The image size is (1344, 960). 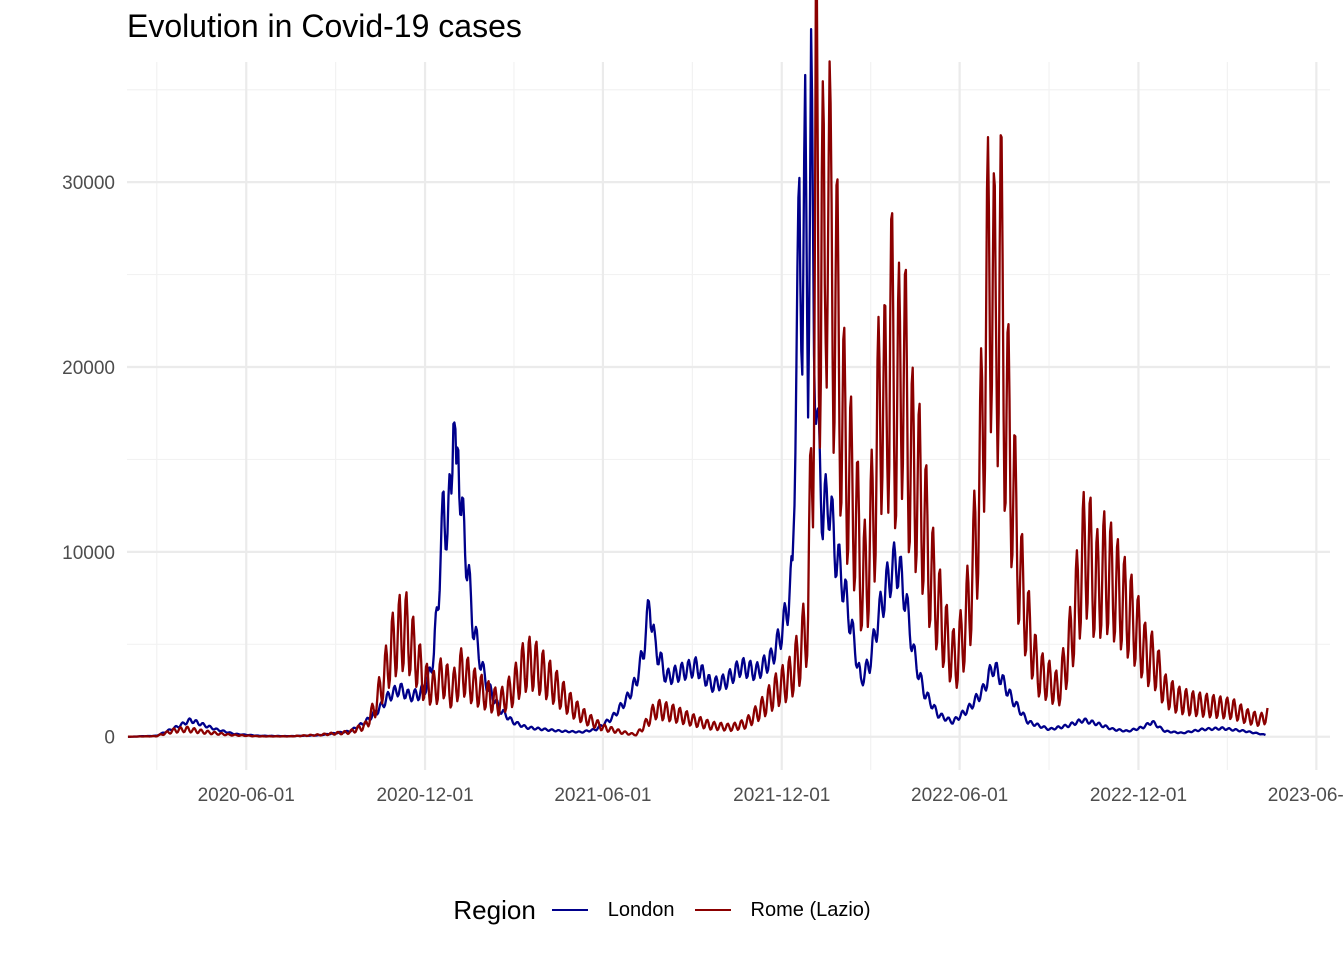 I want to click on legend: Region London Rome (Lazio), so click(x=672, y=910).